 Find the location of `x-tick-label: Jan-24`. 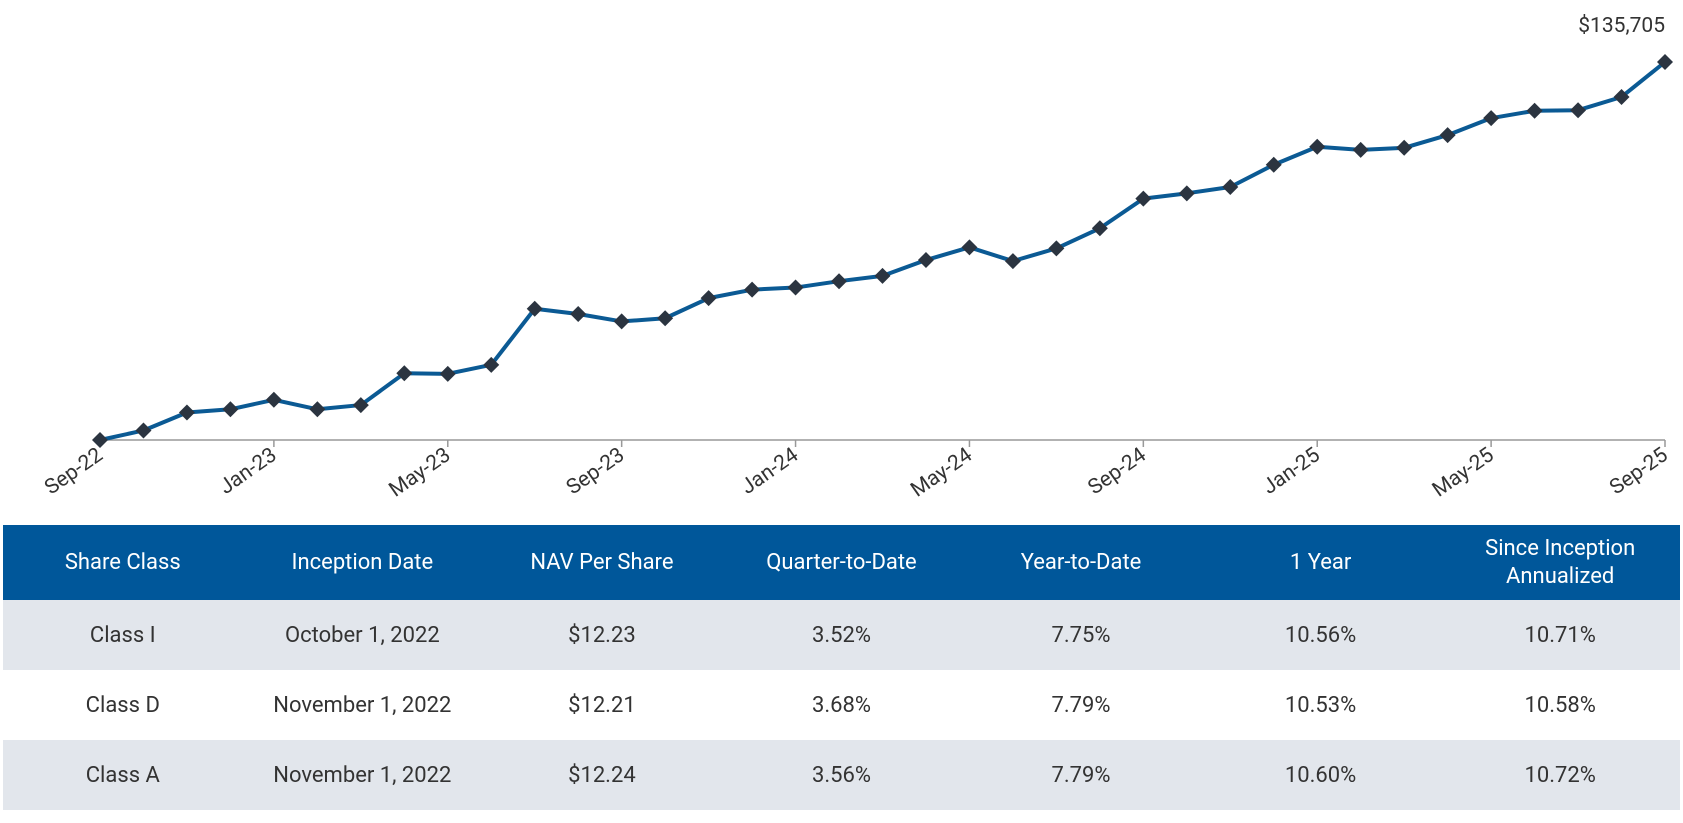

x-tick-label: Jan-24 is located at coordinates (770, 471).